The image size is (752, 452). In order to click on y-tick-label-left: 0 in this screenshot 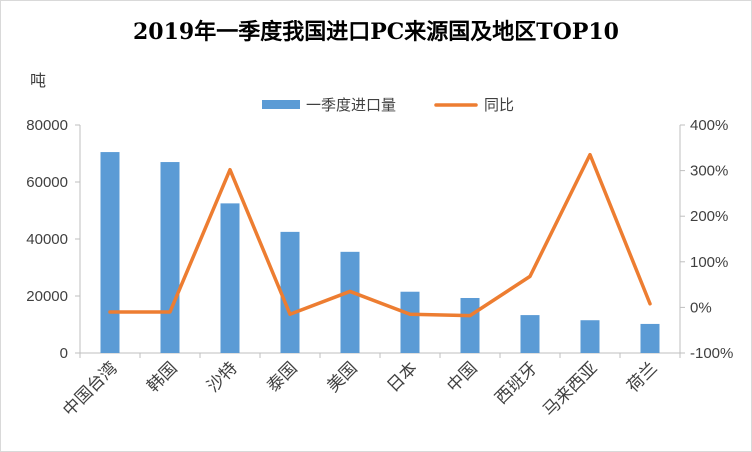, I will do `click(64, 353)`.